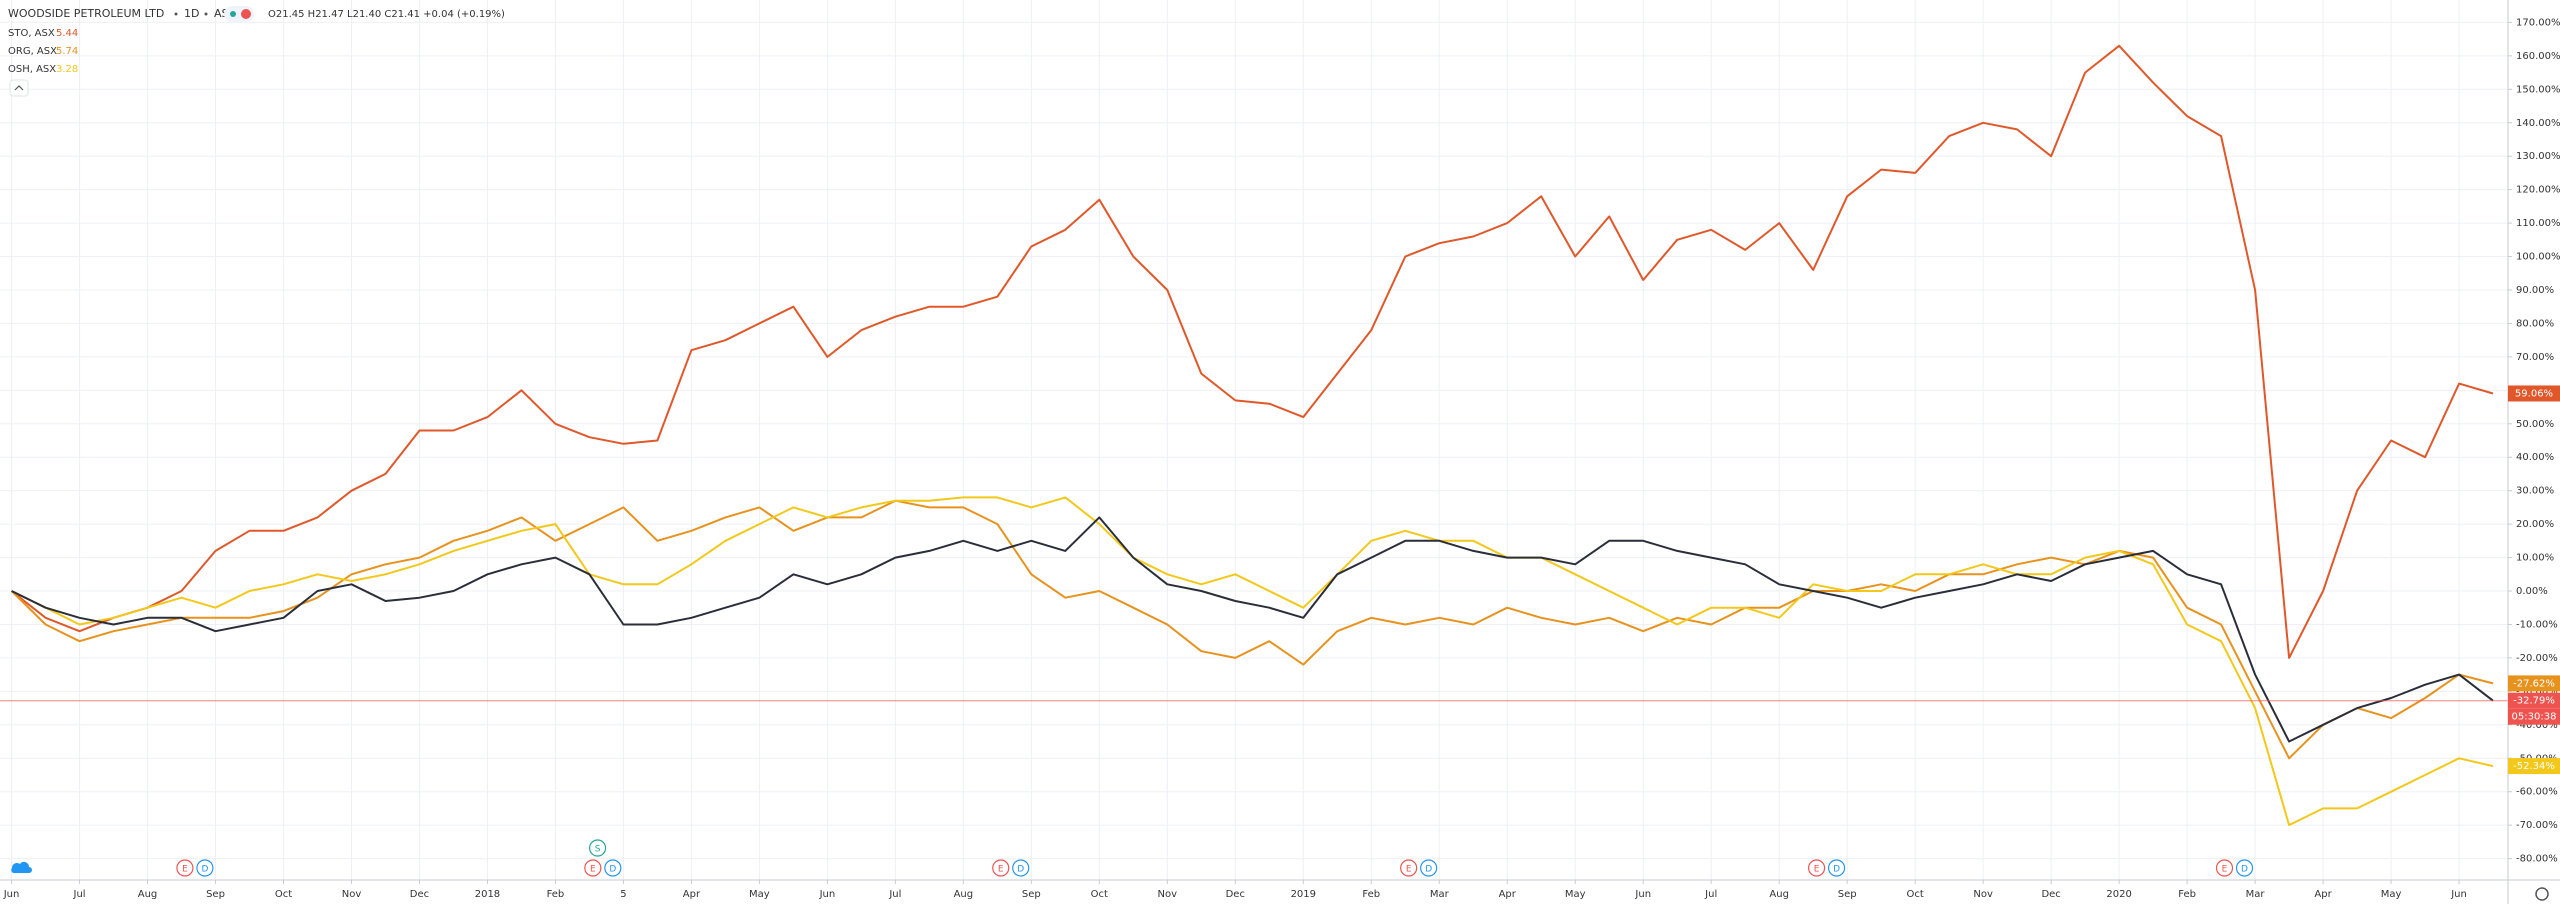  What do you see at coordinates (67, 51) in the screenshot?
I see `legend-value: 5.74` at bounding box center [67, 51].